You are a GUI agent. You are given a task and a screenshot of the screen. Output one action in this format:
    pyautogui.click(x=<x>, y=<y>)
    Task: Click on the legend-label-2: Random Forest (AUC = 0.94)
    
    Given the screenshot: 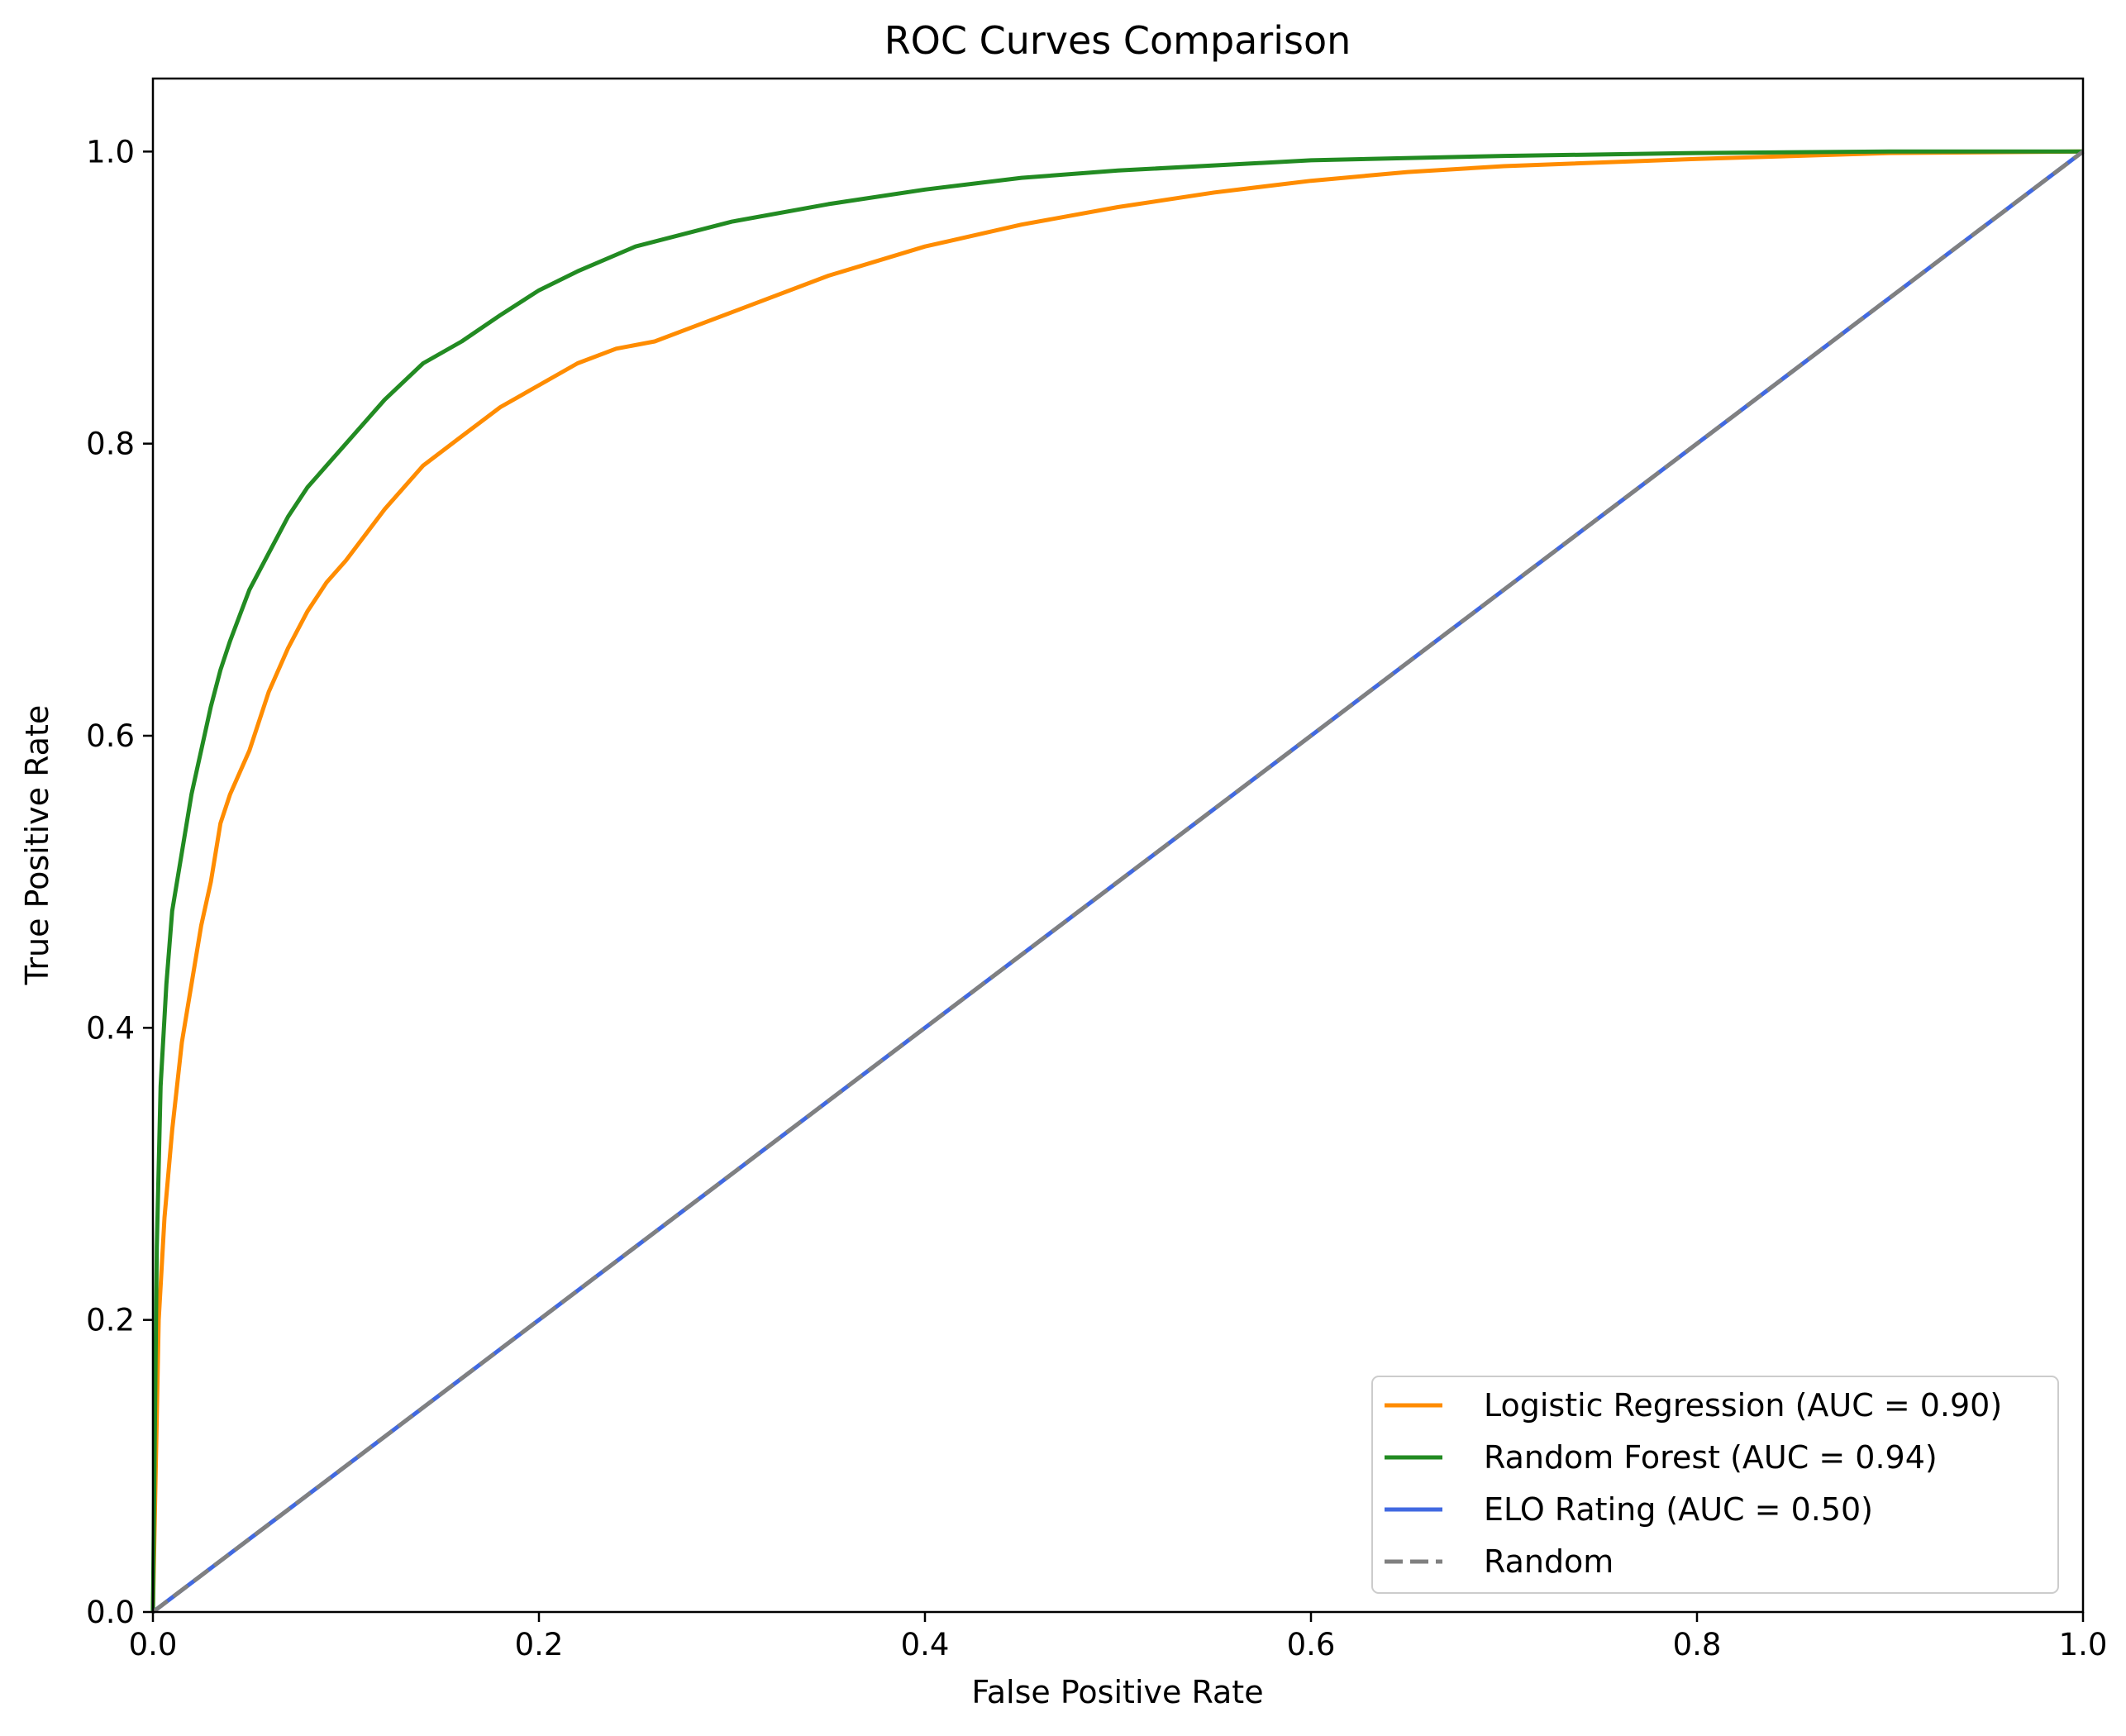 What is the action you would take?
    pyautogui.click(x=1711, y=1457)
    